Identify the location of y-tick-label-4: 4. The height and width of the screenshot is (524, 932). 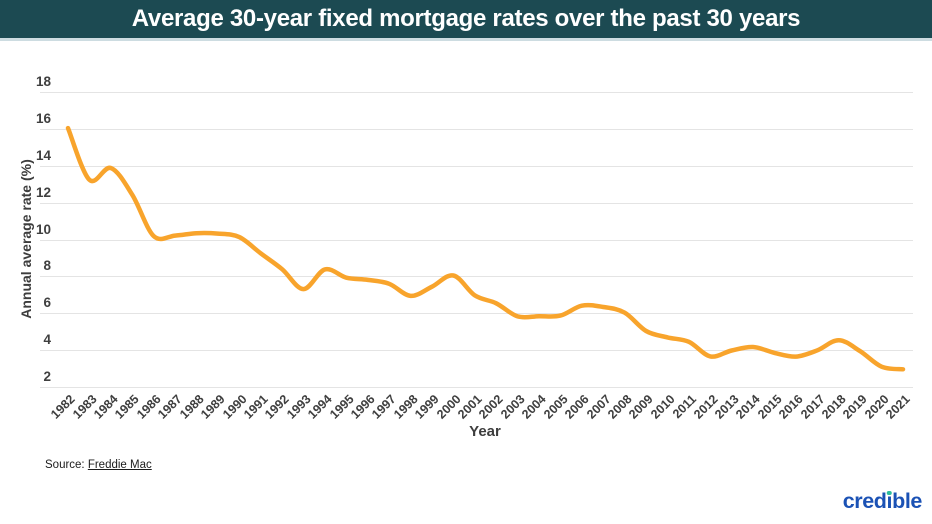
(47, 340).